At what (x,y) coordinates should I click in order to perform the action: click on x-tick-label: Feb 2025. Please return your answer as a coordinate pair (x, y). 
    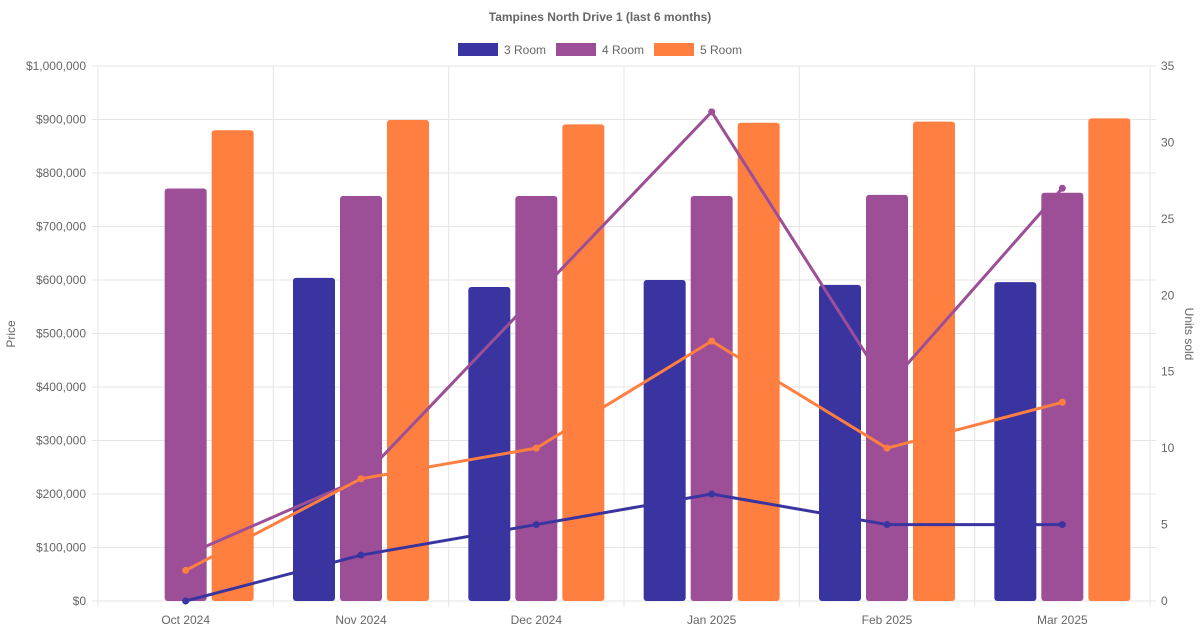
    Looking at the image, I should click on (887, 620).